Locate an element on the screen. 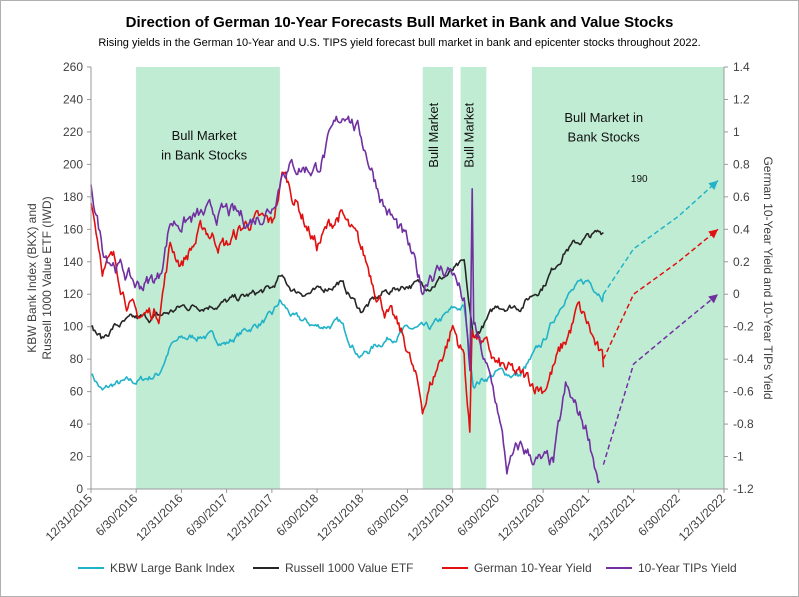 The width and height of the screenshot is (799, 597). y-left-tick-label-7: 140 is located at coordinates (73, 262).